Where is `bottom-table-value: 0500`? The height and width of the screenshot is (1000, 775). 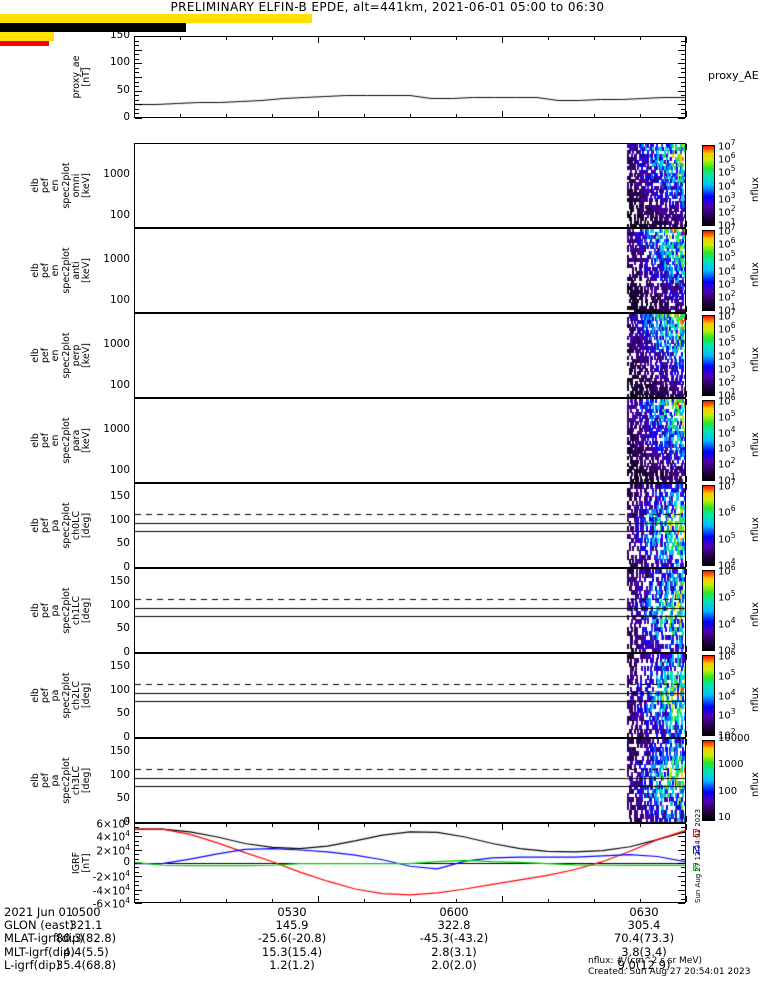 bottom-table-value: 0500 is located at coordinates (86, 912).